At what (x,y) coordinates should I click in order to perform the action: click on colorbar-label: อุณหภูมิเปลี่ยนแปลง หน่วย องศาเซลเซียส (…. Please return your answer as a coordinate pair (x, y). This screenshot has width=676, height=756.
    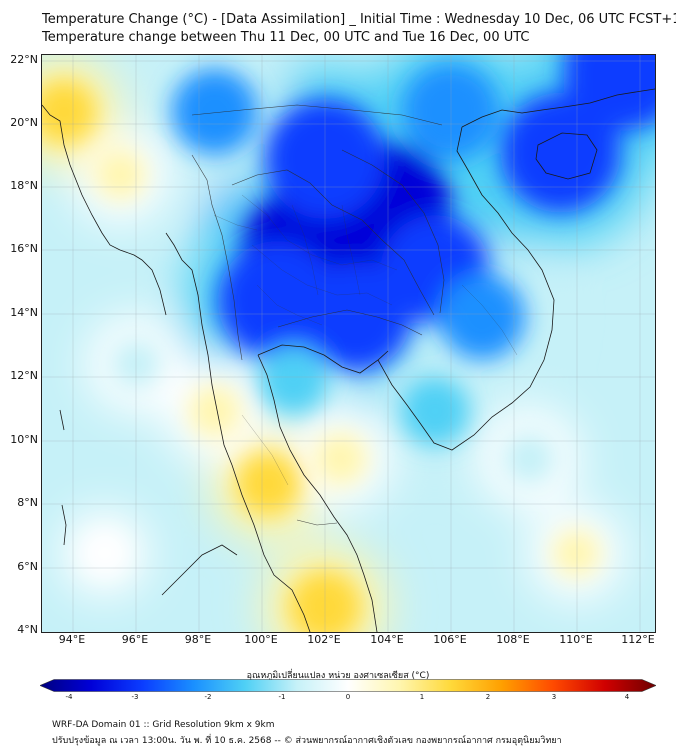
    Looking at the image, I should click on (338, 676).